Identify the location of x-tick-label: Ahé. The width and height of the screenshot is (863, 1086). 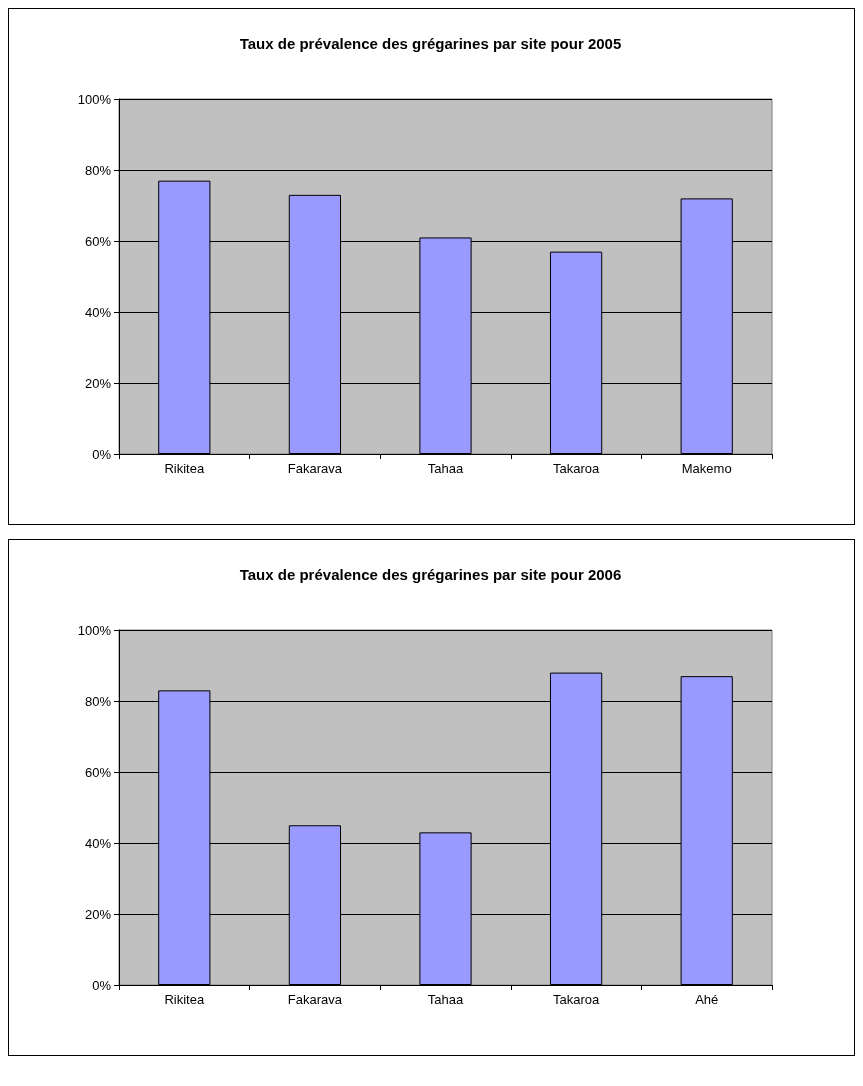
(707, 999).